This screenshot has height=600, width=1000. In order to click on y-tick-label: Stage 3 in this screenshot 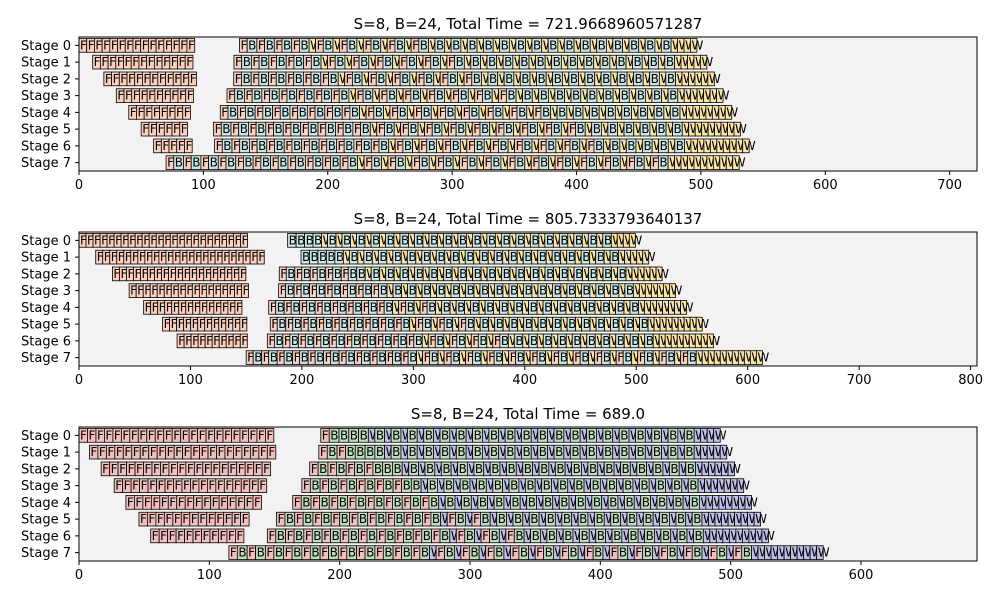, I will do `click(46, 96)`.